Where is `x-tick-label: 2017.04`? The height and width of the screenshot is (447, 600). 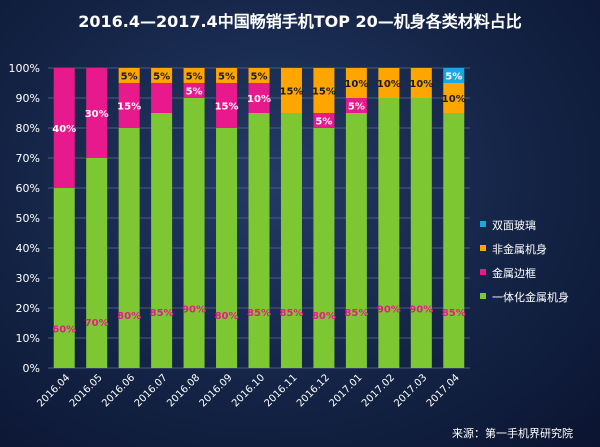 x-tick-label: 2017.04 is located at coordinates (443, 390).